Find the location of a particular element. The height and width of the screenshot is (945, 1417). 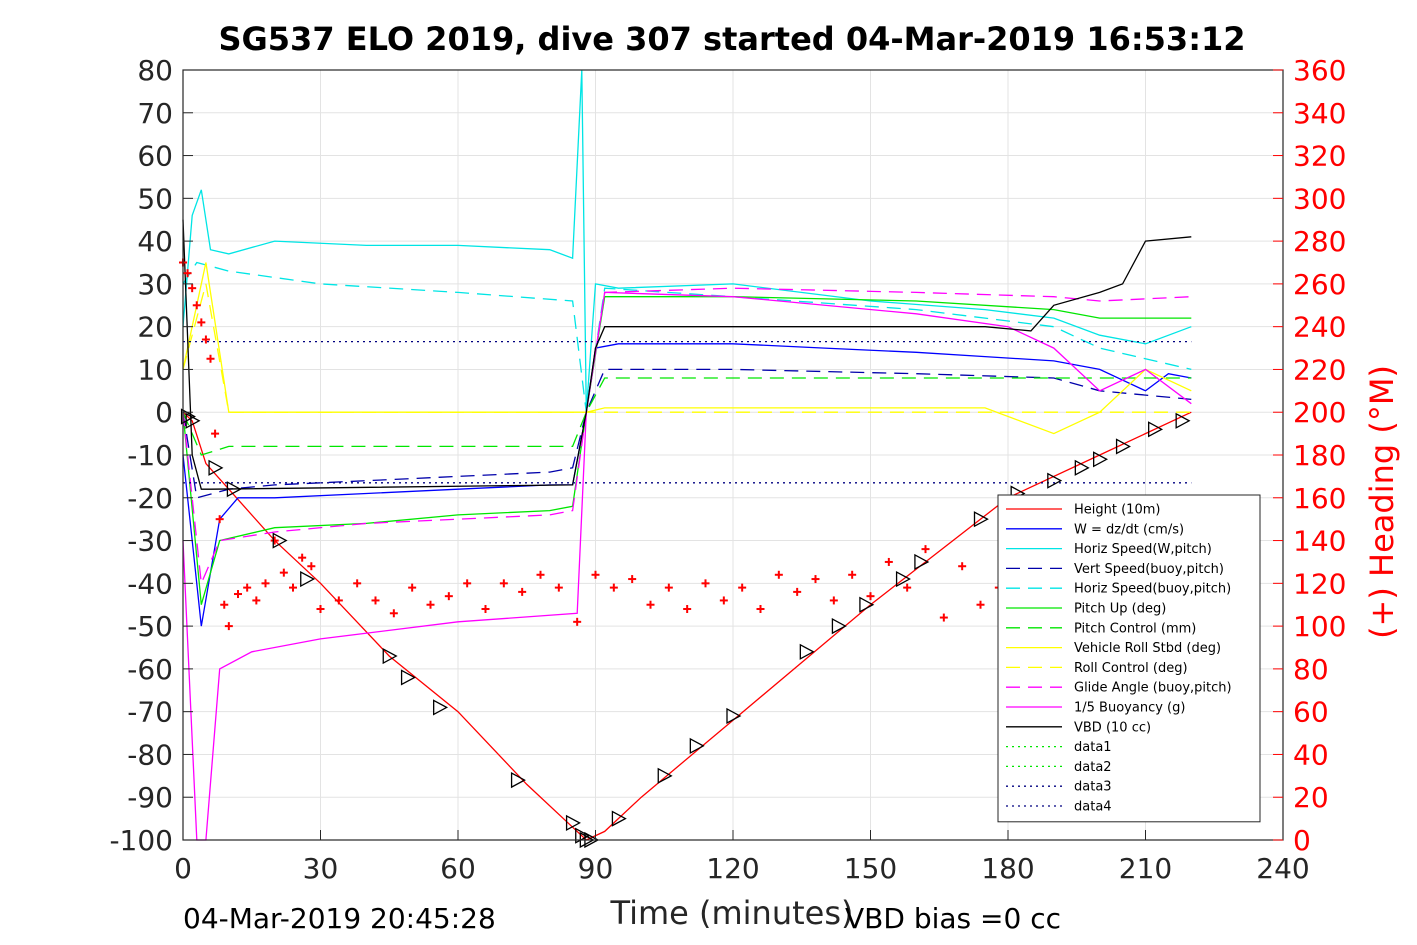

y-tick-label: -10 is located at coordinates (150, 455).